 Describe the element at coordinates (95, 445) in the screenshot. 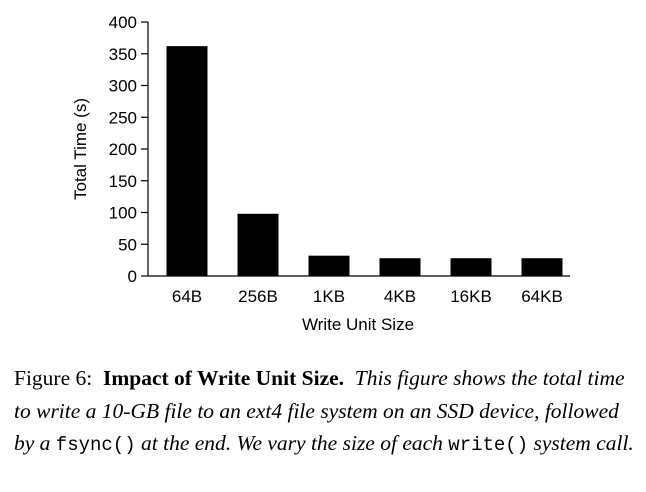

I see `caption-code-fsync: fsync()` at that location.